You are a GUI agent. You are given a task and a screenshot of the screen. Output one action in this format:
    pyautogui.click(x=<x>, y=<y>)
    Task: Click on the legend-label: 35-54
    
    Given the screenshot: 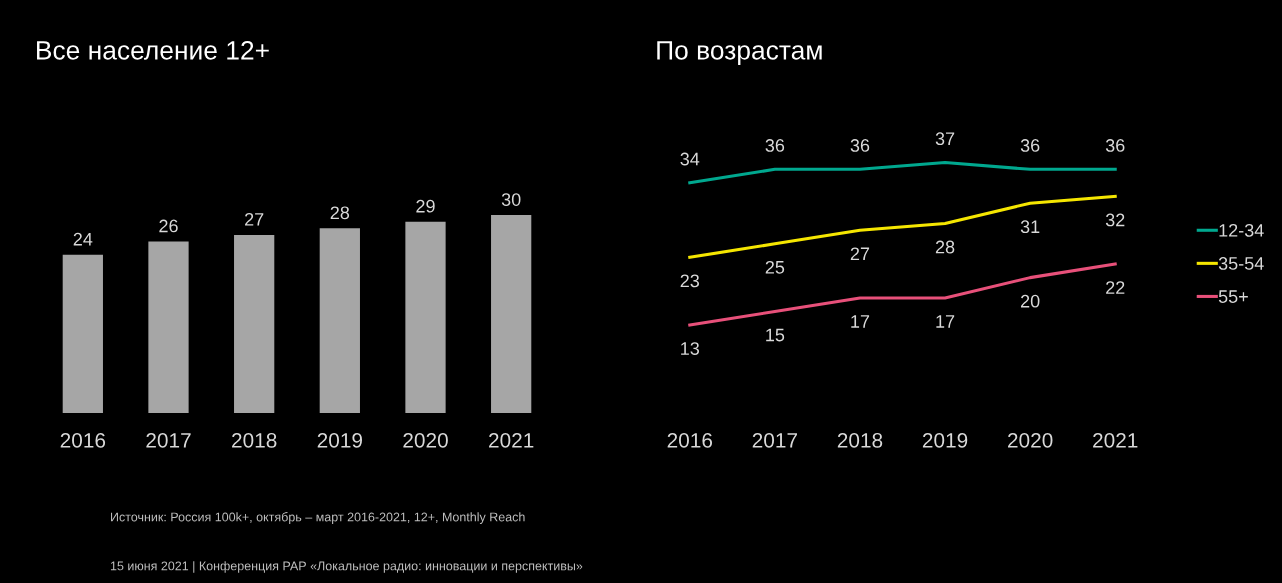 What is the action you would take?
    pyautogui.click(x=1241, y=263)
    